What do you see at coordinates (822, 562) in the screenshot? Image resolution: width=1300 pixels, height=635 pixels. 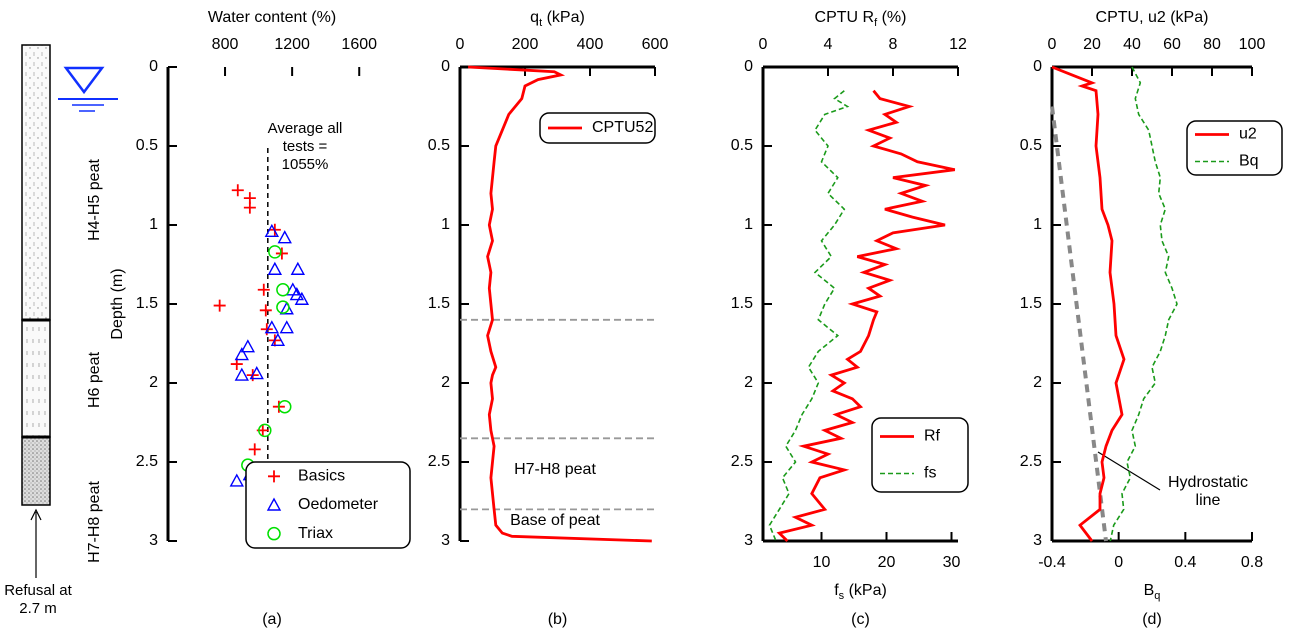 I see `x2-tick-label: 10` at bounding box center [822, 562].